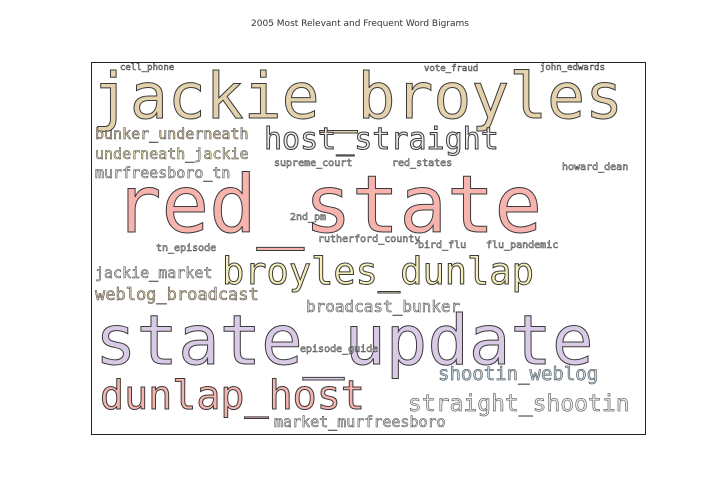  What do you see at coordinates (186, 248) in the screenshot?
I see `word-tn-episode: tn_episode` at bounding box center [186, 248].